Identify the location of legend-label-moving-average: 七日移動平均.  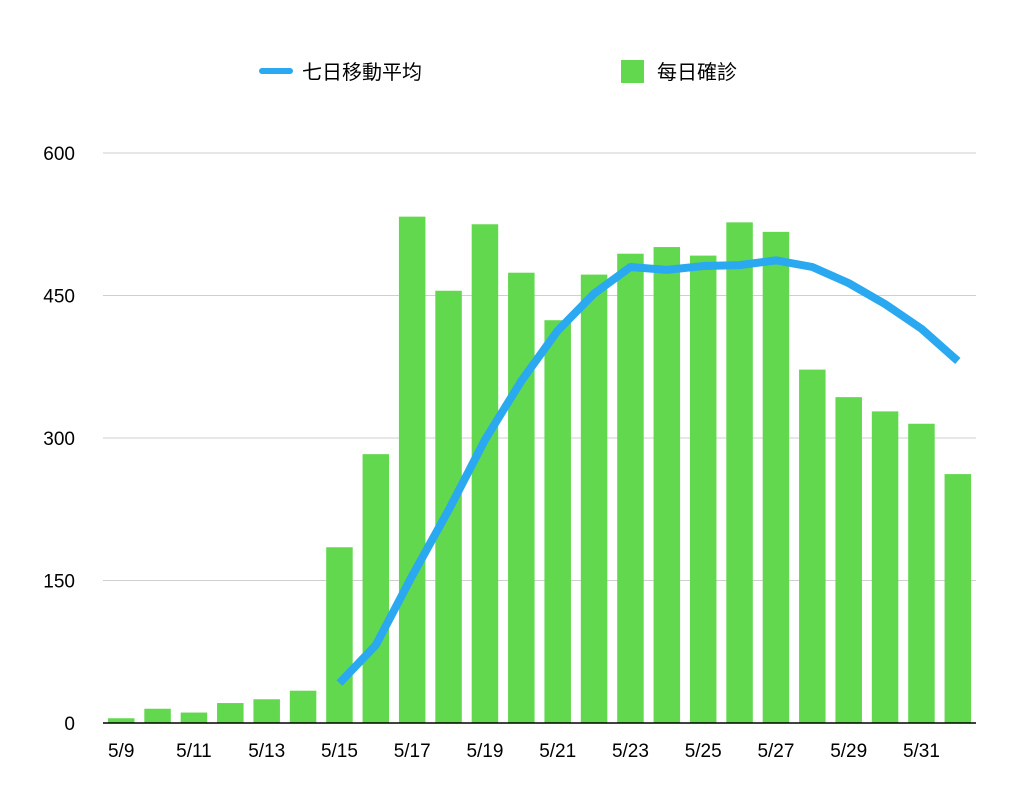
(362, 72).